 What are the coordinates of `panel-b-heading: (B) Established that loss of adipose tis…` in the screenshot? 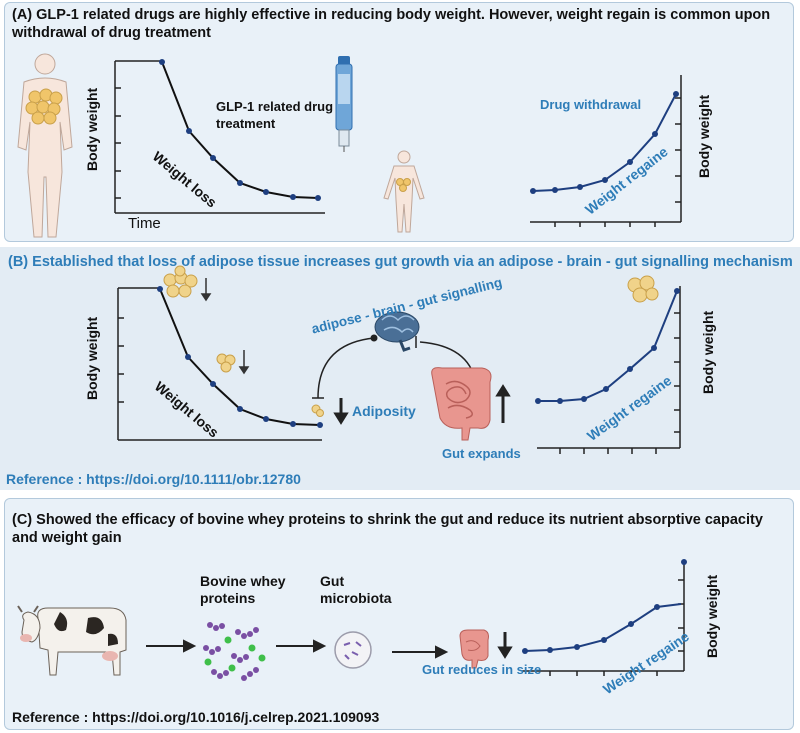 It's located at (400, 262).